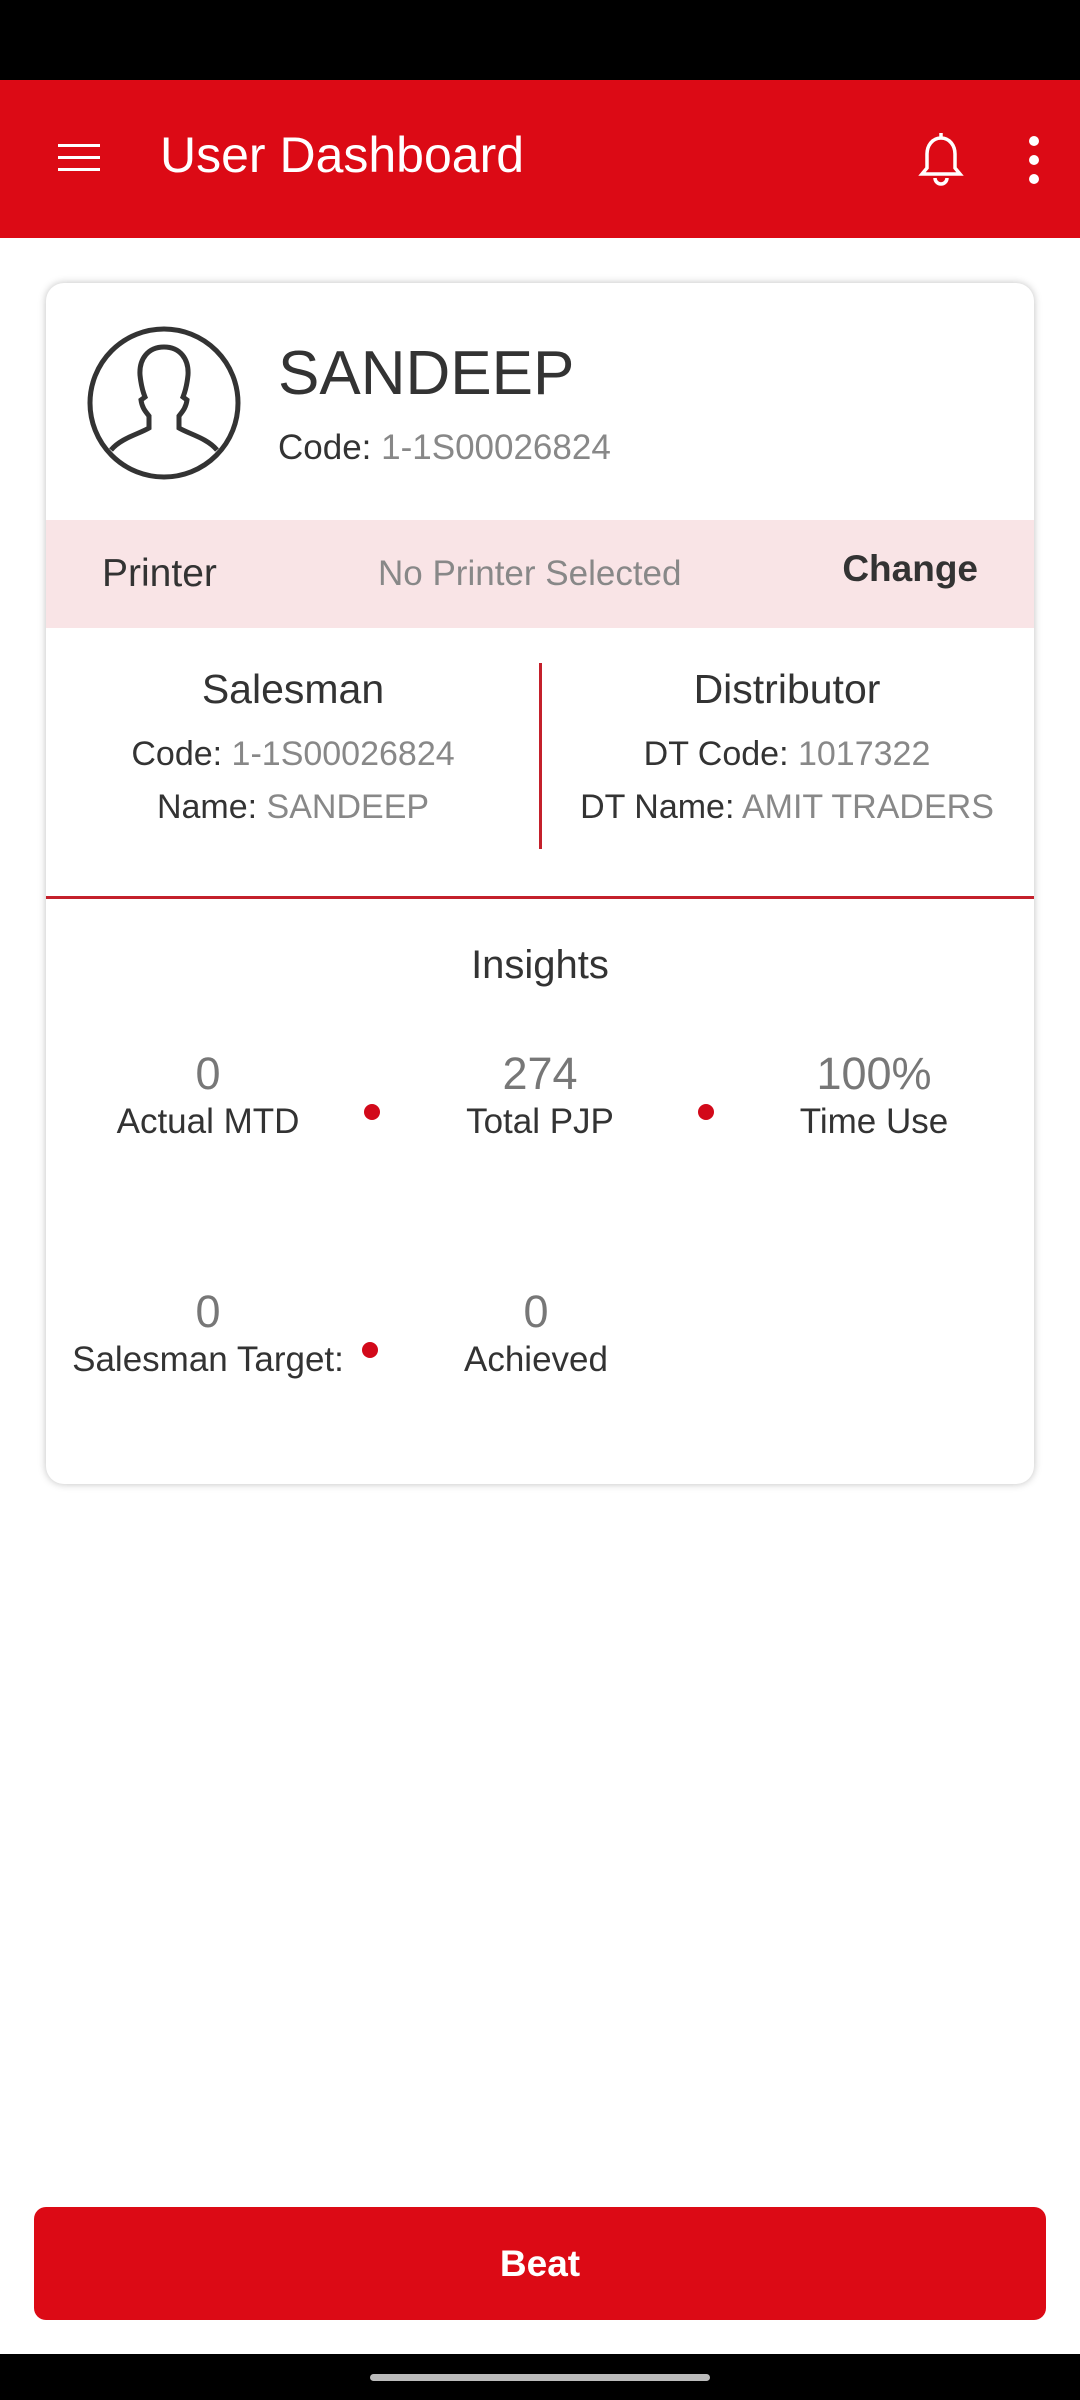 This screenshot has width=1080, height=2400. Describe the element at coordinates (657, 807) in the screenshot. I see `label: DT Name:` at that location.